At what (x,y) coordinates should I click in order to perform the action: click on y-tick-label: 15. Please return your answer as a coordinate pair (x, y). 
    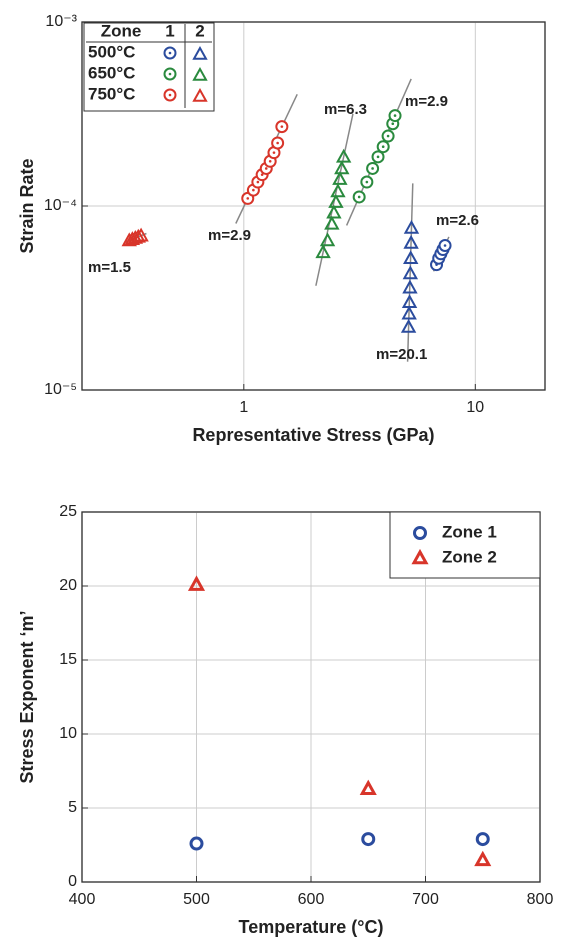
    Looking at the image, I should click on (68, 659).